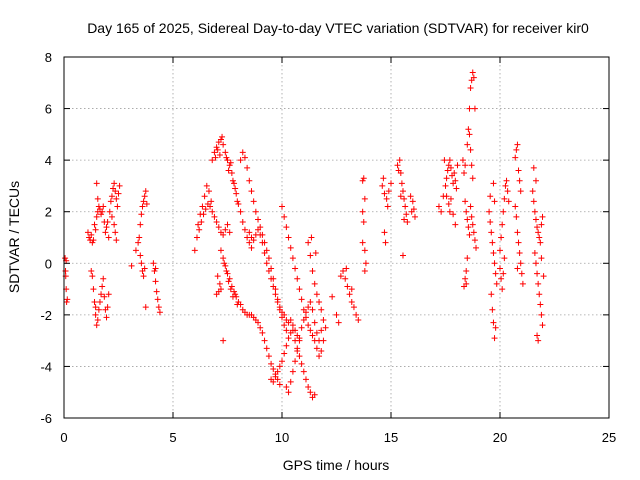 This screenshot has height=480, width=640. Describe the element at coordinates (48, 109) in the screenshot. I see `y-tick-label: 6` at that location.